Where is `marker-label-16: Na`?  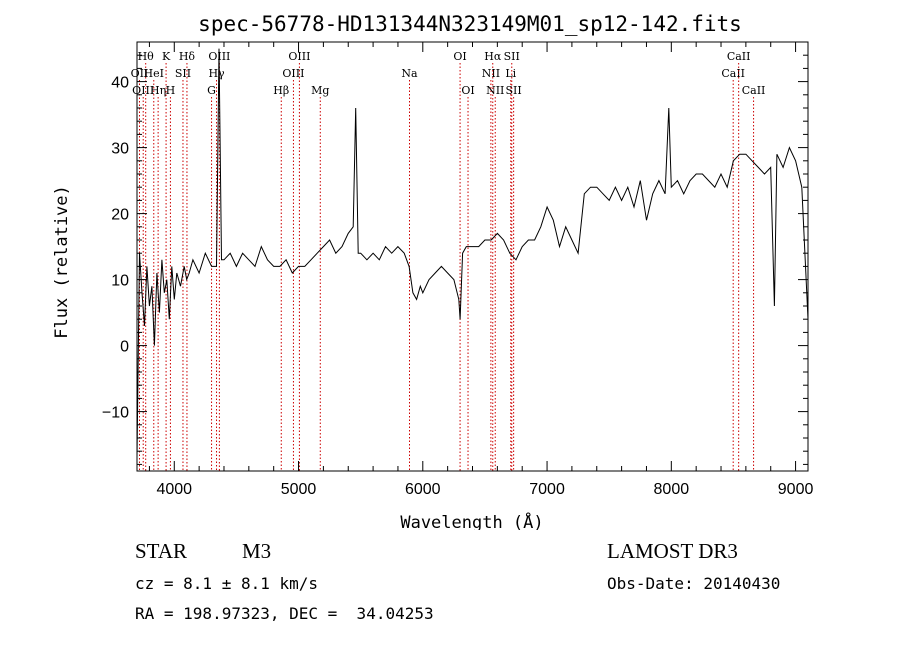 marker-label-16: Na is located at coordinates (409, 73).